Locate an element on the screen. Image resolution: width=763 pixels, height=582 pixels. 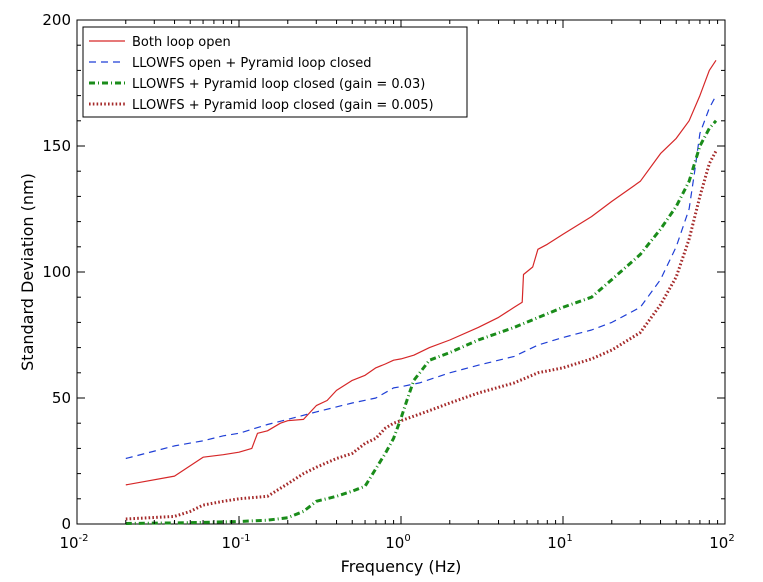
legend-box is located at coordinates (275, 72).